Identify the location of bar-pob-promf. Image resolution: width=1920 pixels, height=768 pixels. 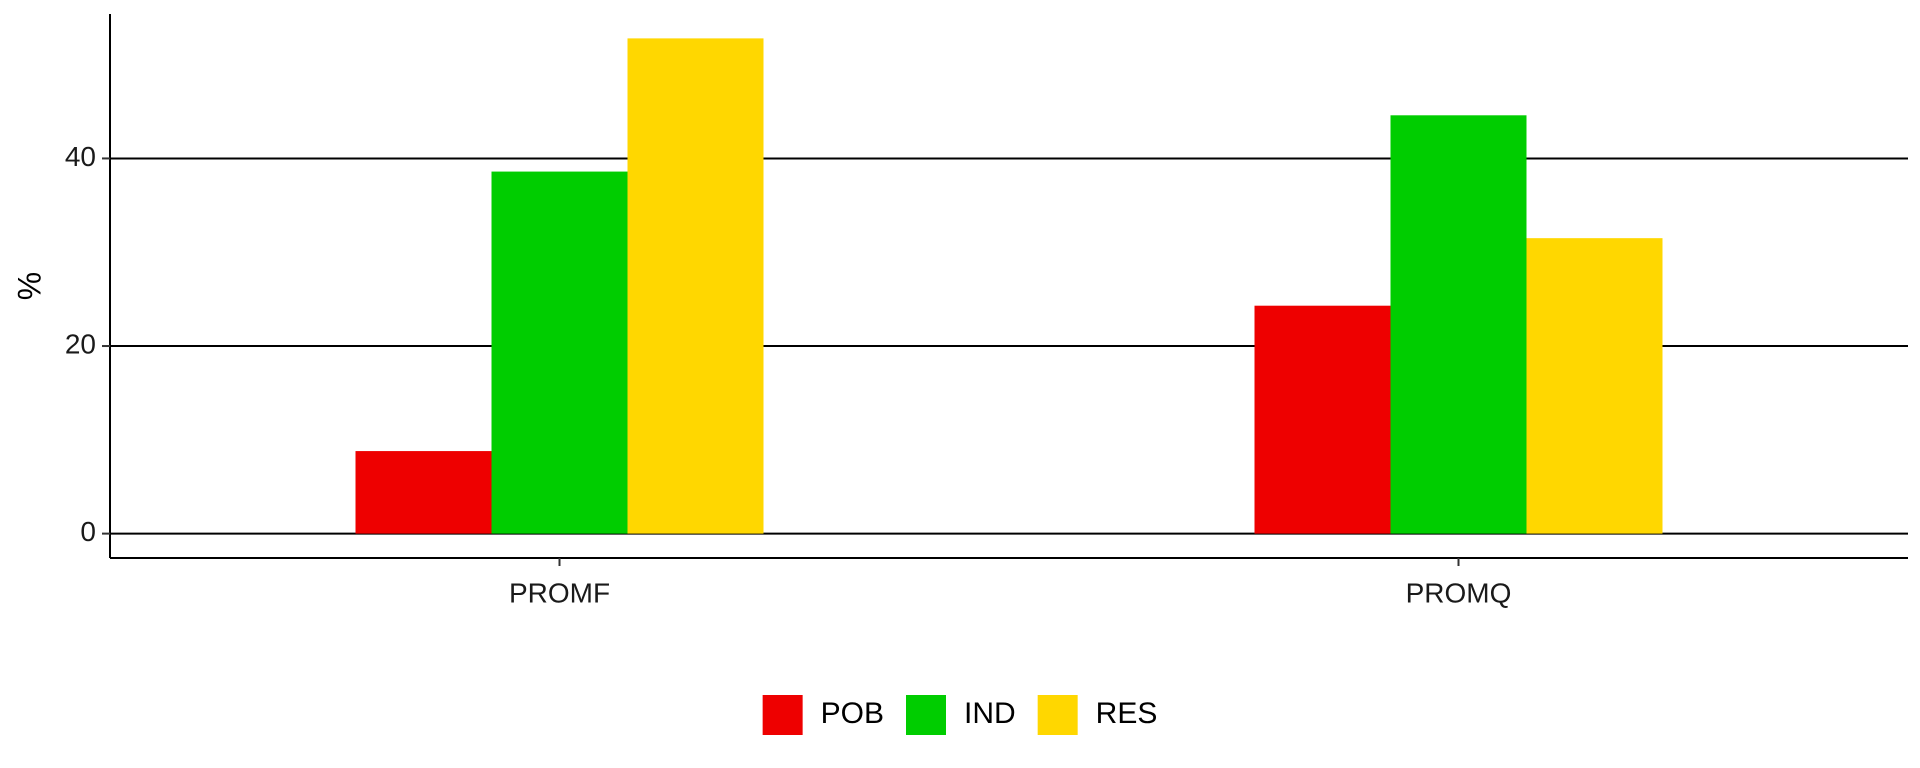
(423, 492).